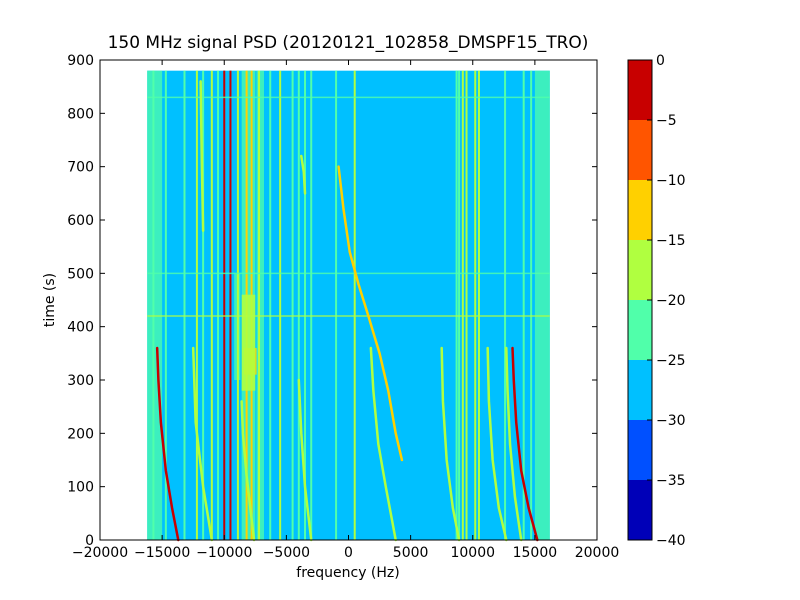 The image size is (800, 600). What do you see at coordinates (248, 342) in the screenshot?
I see `heatmap-blob` at bounding box center [248, 342].